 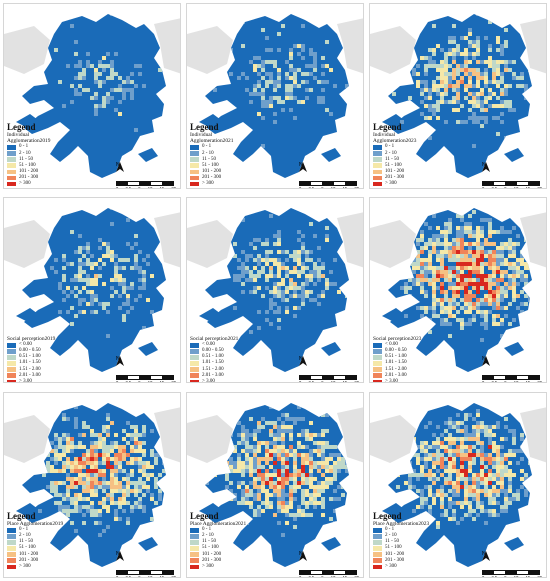 What do you see at coordinates (167, 46) in the screenshot?
I see `background-land` at bounding box center [167, 46].